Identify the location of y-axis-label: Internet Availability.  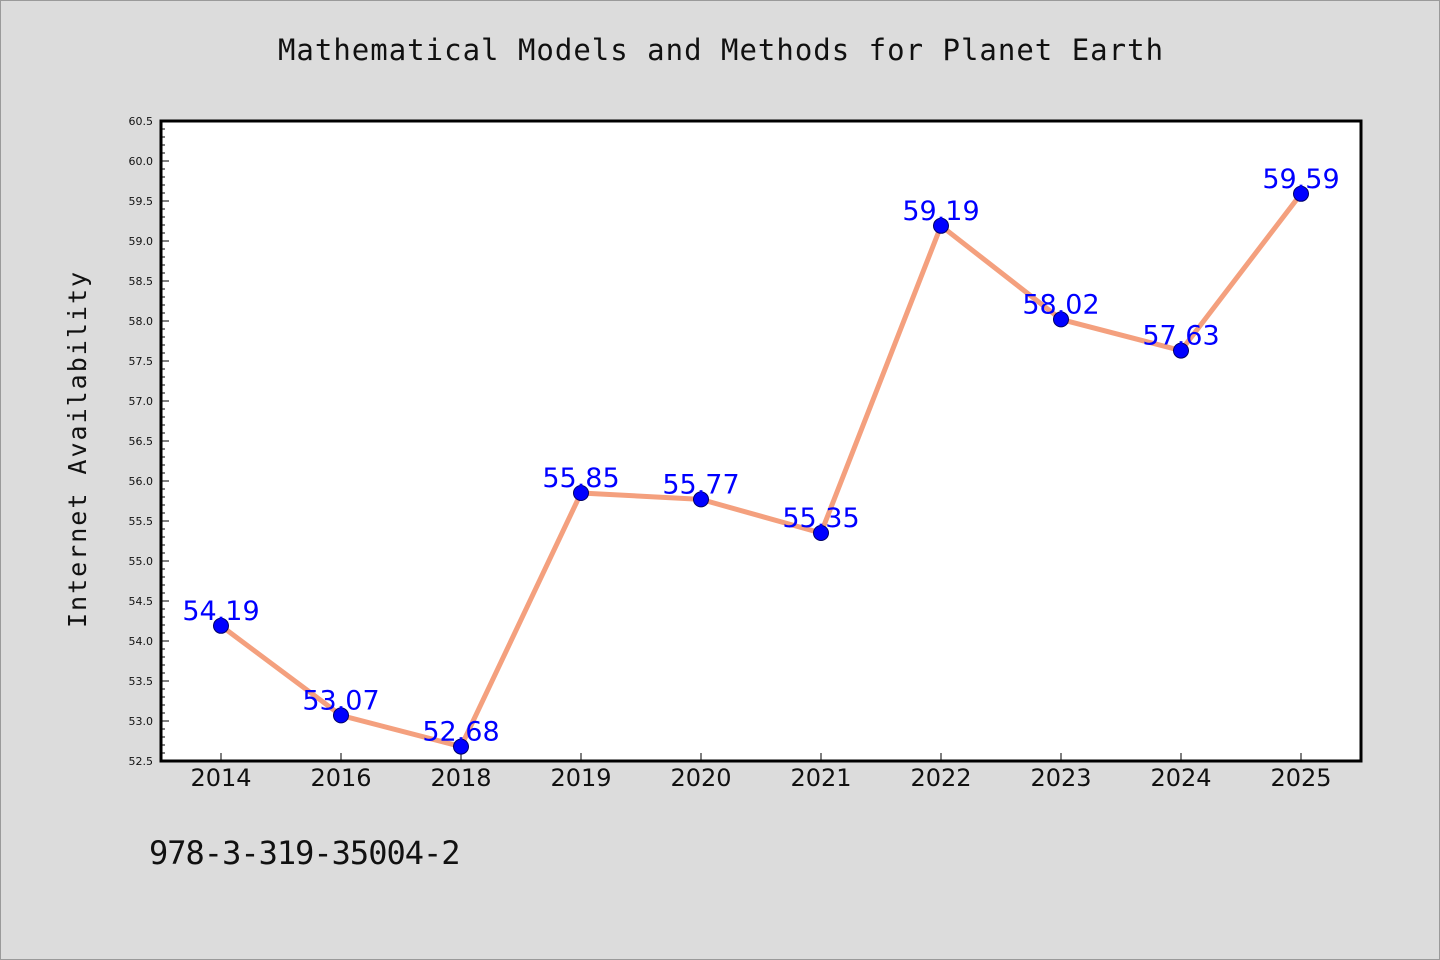
(77, 449).